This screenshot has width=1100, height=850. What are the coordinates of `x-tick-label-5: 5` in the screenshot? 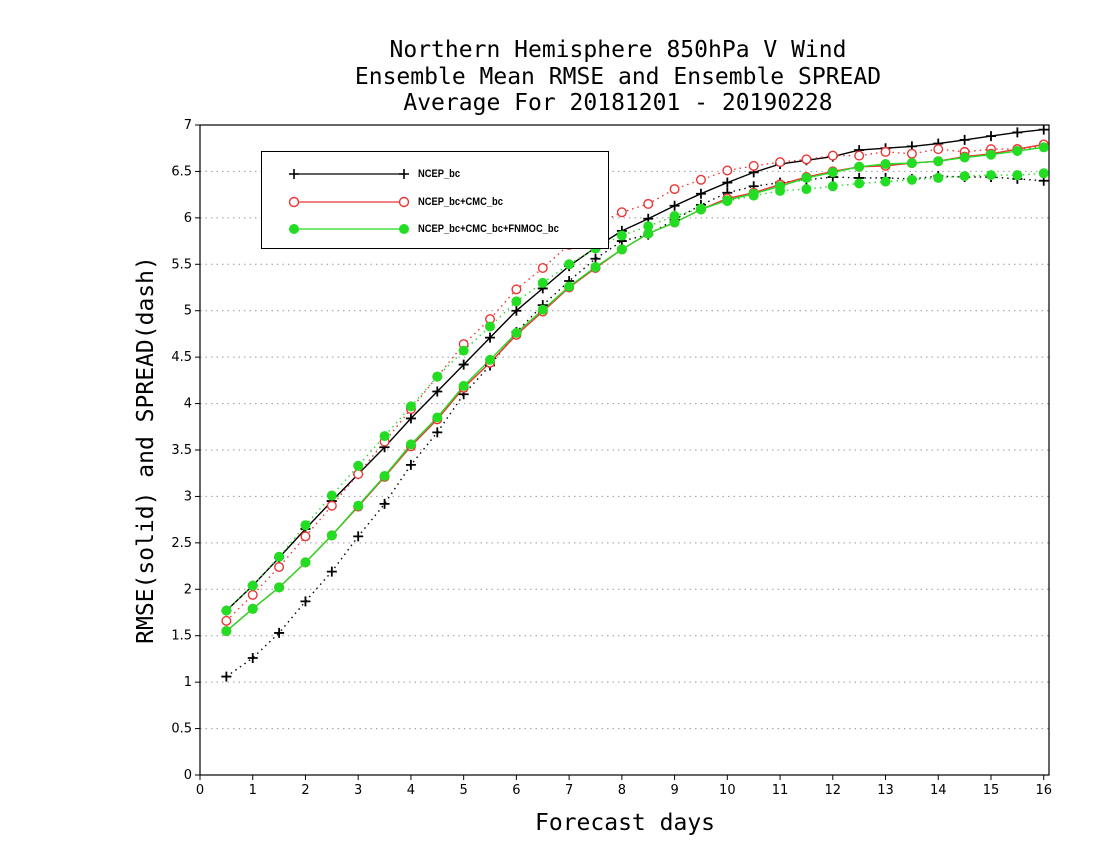 It's located at (464, 790).